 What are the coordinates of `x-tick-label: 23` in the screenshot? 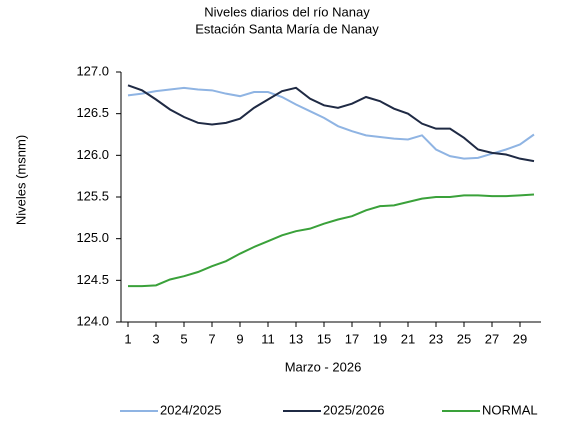 It's located at (436, 338).